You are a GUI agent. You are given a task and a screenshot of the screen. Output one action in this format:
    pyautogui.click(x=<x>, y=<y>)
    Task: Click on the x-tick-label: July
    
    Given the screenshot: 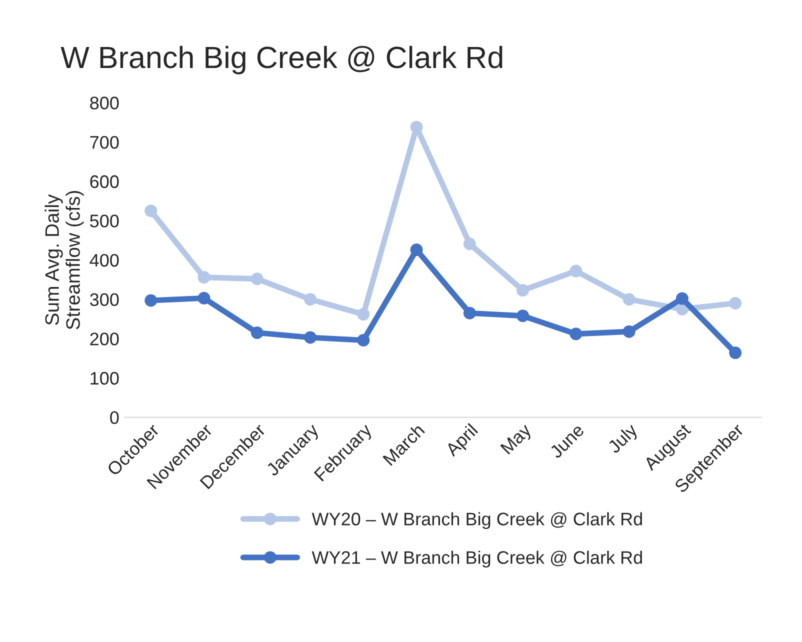 What is the action you would take?
    pyautogui.click(x=623, y=439)
    